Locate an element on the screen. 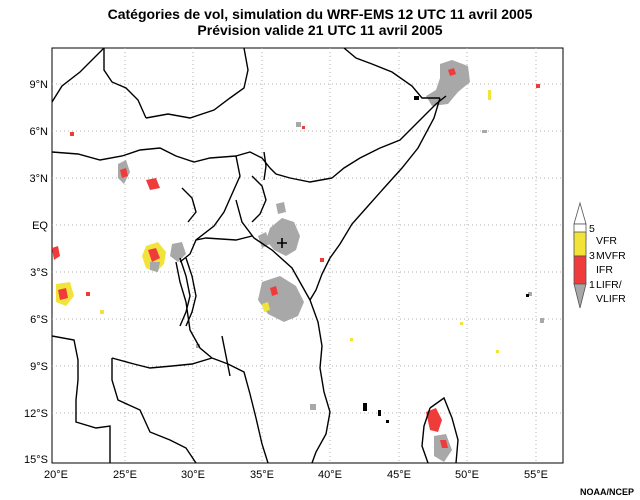  lake-tanganyika-e is located at coordinates (191, 292).